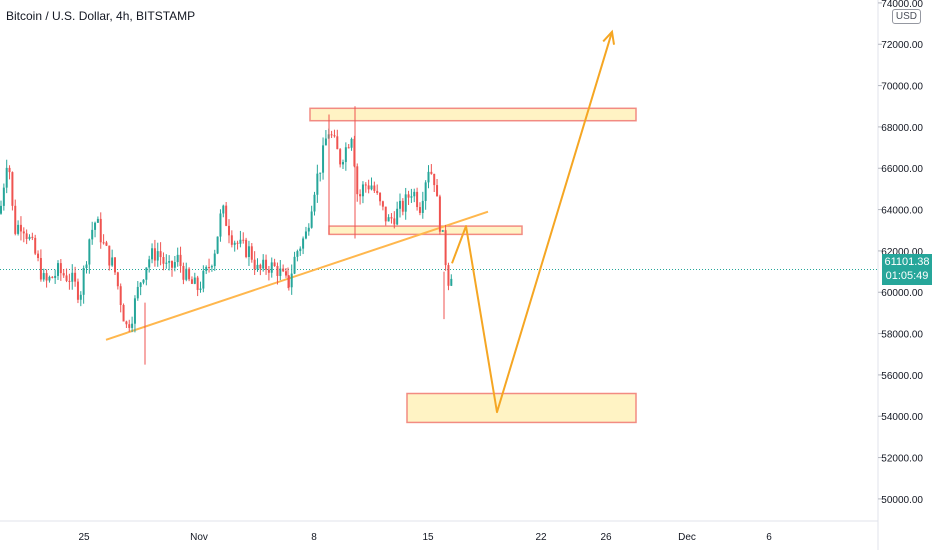 The width and height of the screenshot is (932, 555). I want to click on price-tick-label: 52000.00, so click(902, 459).